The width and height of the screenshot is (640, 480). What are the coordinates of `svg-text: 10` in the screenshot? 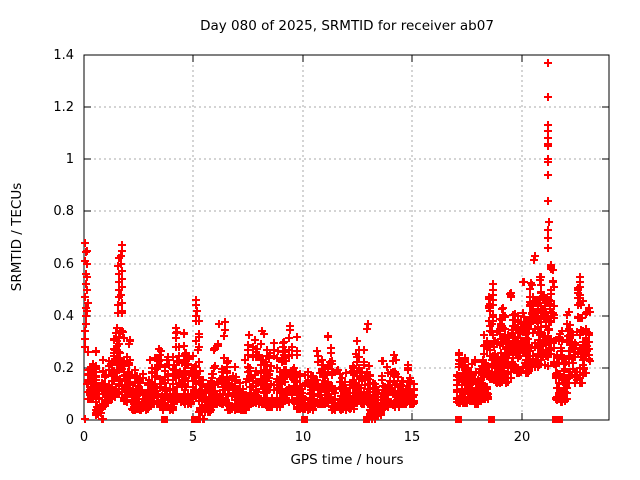 It's located at (303, 437).